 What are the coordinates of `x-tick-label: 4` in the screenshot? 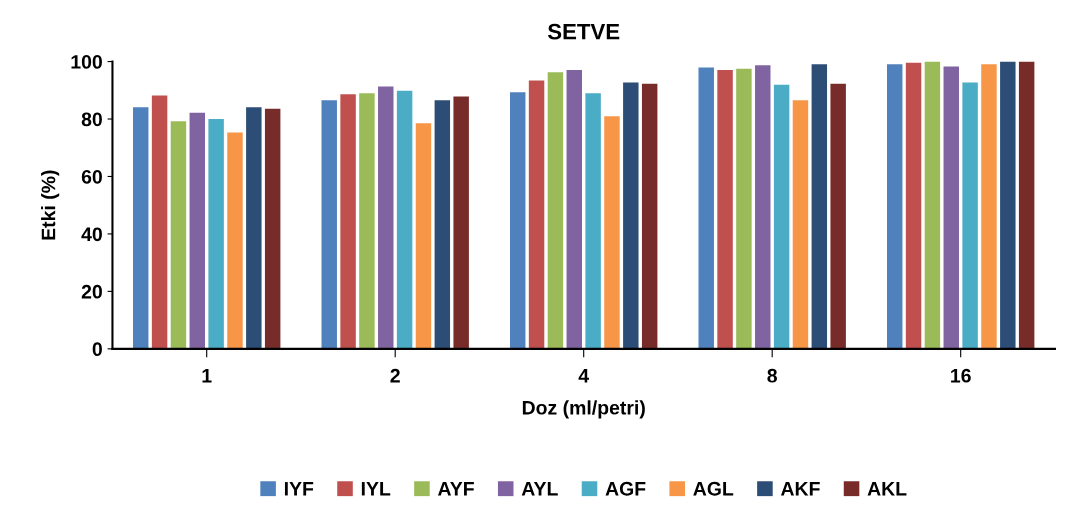 It's located at (583, 376).